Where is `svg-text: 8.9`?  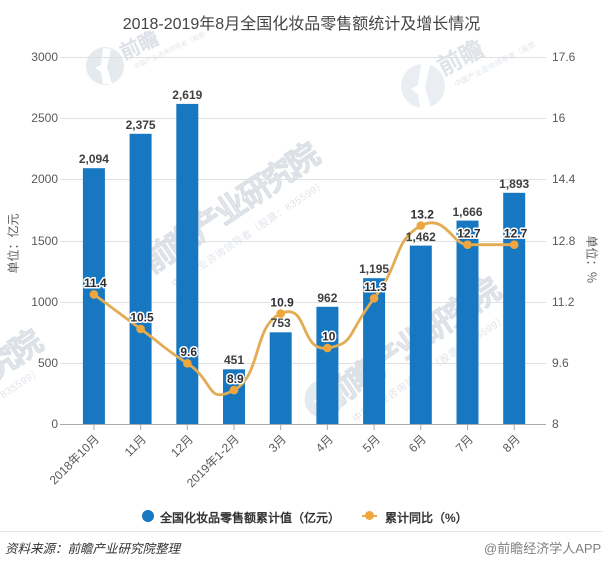 svg-text: 8.9 is located at coordinates (235, 379).